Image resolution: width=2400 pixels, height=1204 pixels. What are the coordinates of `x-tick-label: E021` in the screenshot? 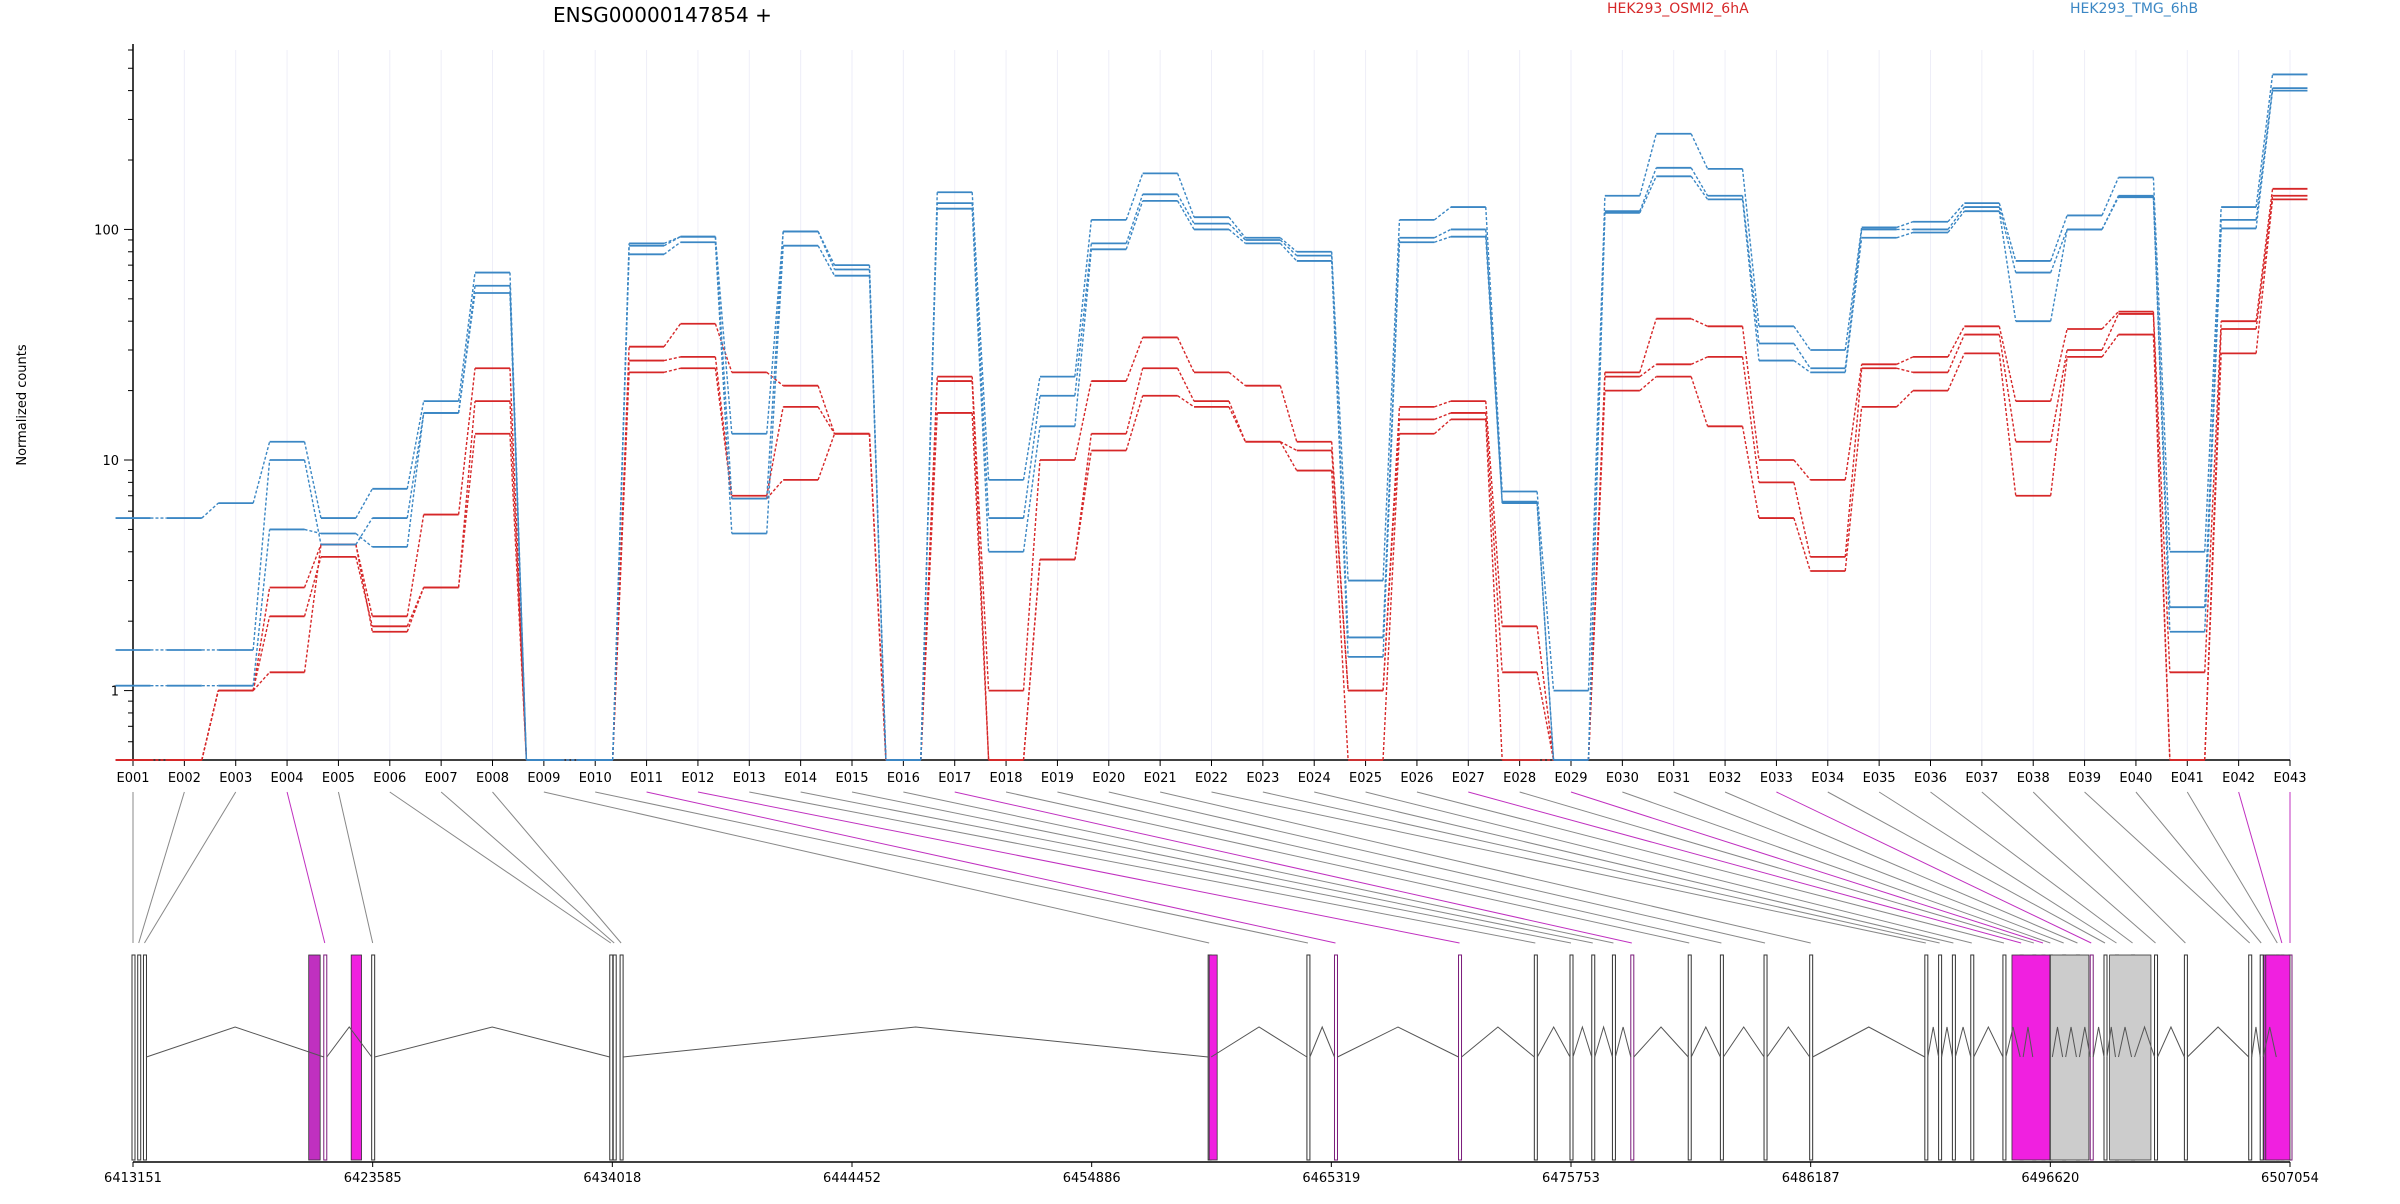 It's located at (1160, 778).